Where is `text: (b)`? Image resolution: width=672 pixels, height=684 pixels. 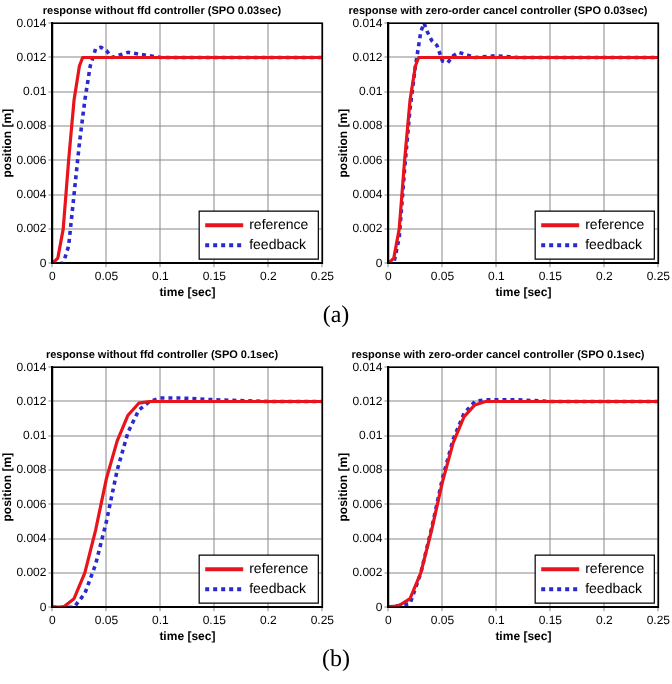
text: (b) is located at coordinates (336, 659).